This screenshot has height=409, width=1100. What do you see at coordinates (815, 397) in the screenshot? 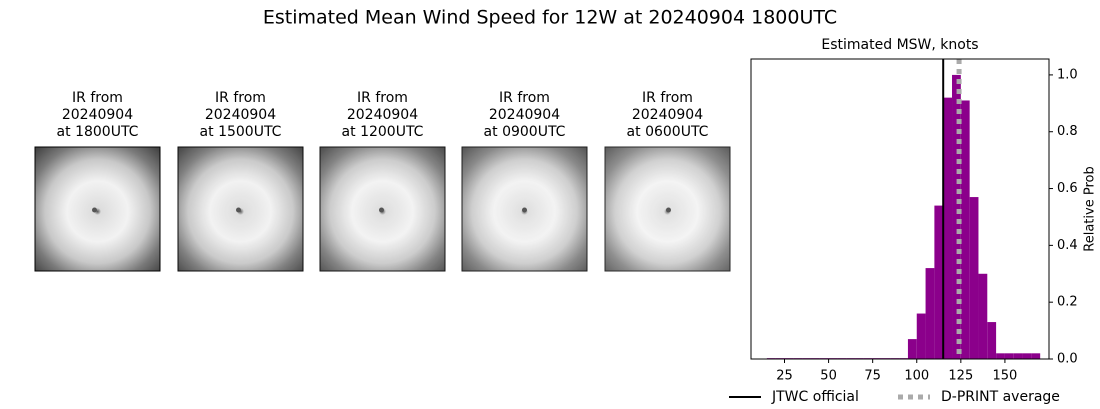
I see `legend-label: JTWC official` at bounding box center [815, 397].